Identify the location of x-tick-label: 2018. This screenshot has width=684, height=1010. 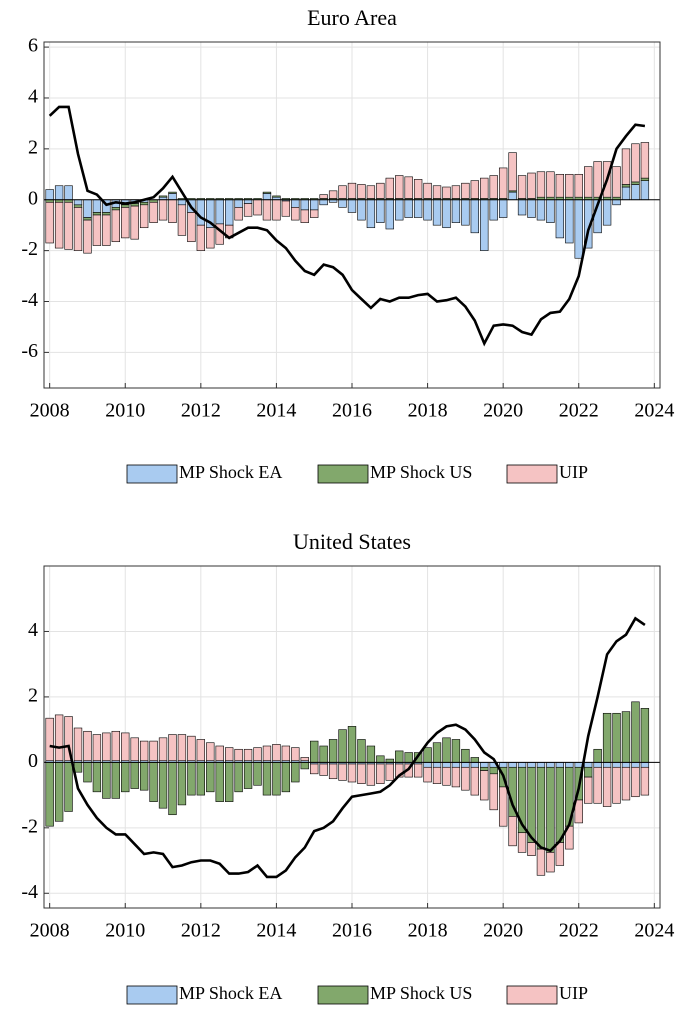
(428, 931).